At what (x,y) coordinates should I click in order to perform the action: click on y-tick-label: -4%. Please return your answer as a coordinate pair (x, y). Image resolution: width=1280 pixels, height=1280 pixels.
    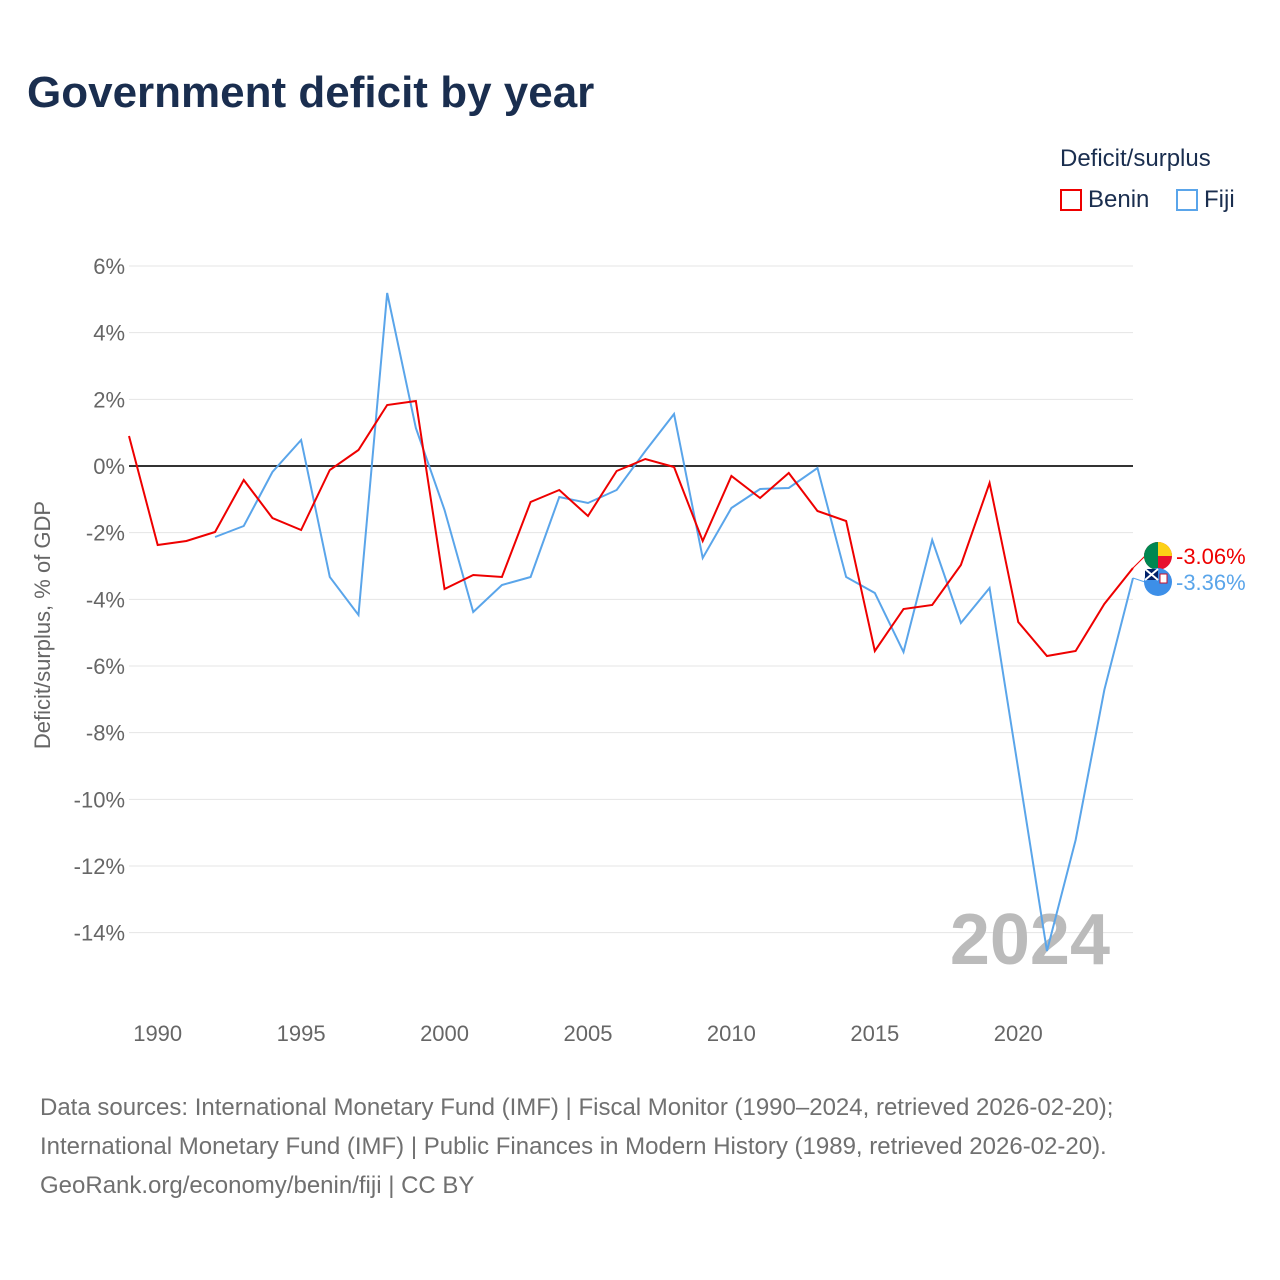
    Looking at the image, I should click on (105, 599).